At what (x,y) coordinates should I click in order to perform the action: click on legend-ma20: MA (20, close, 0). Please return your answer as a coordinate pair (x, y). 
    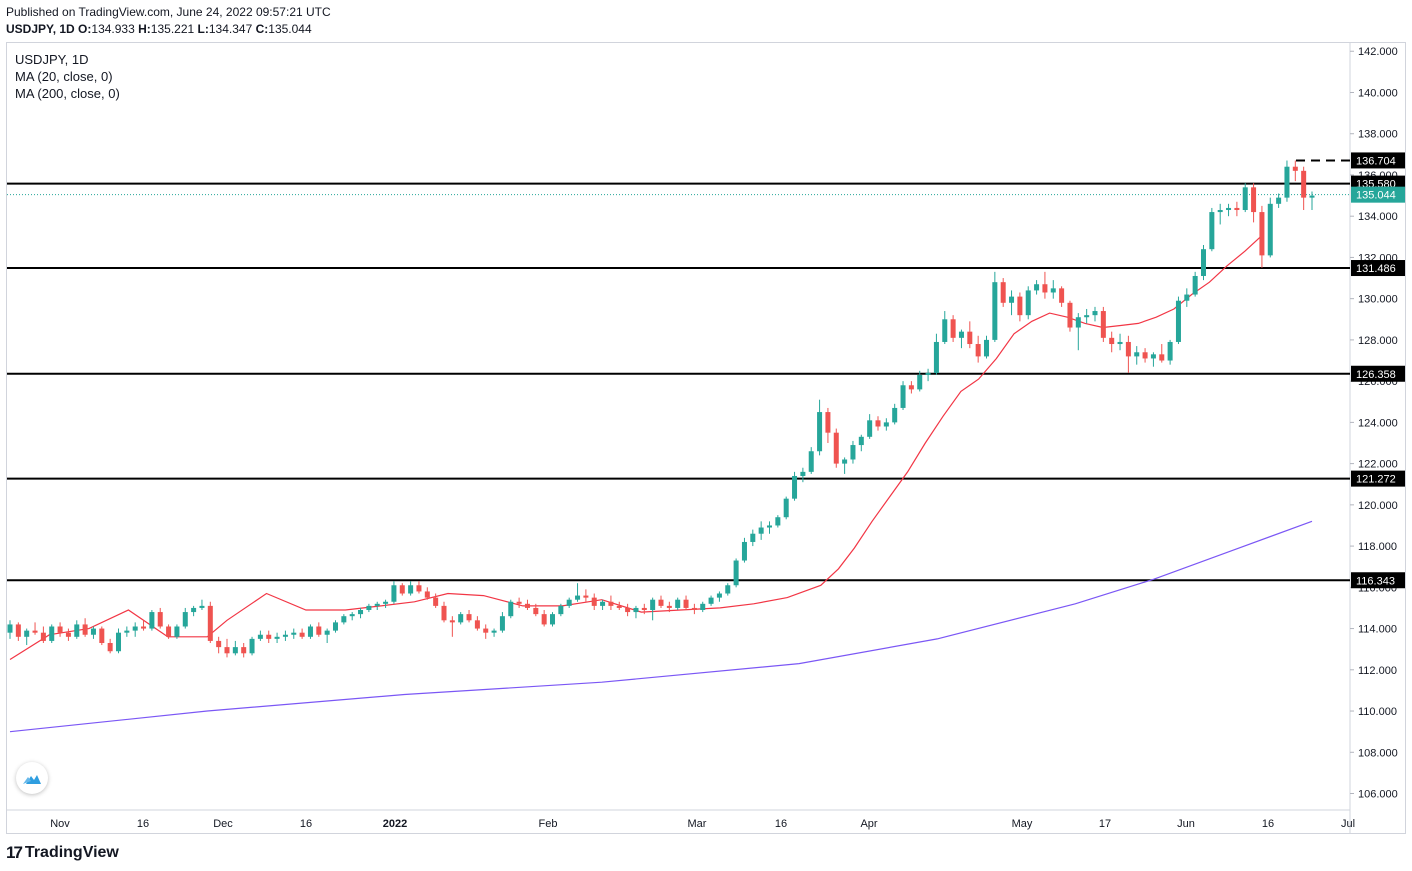
    Looking at the image, I should click on (64, 76).